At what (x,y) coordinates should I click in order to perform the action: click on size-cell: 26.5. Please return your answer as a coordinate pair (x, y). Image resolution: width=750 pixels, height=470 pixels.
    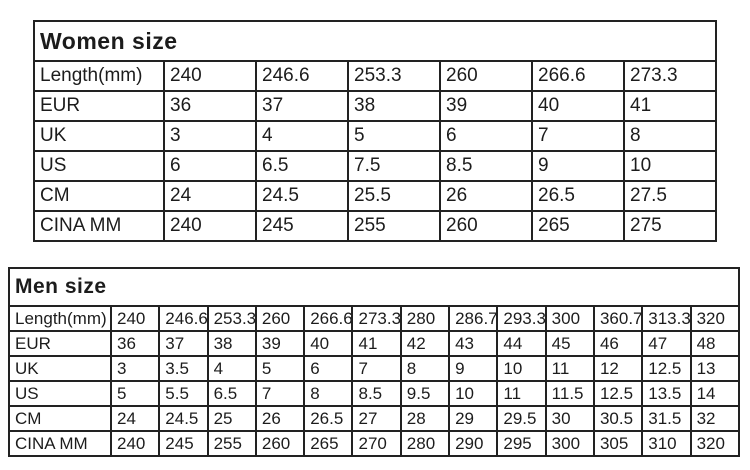
    Looking at the image, I should click on (328, 418).